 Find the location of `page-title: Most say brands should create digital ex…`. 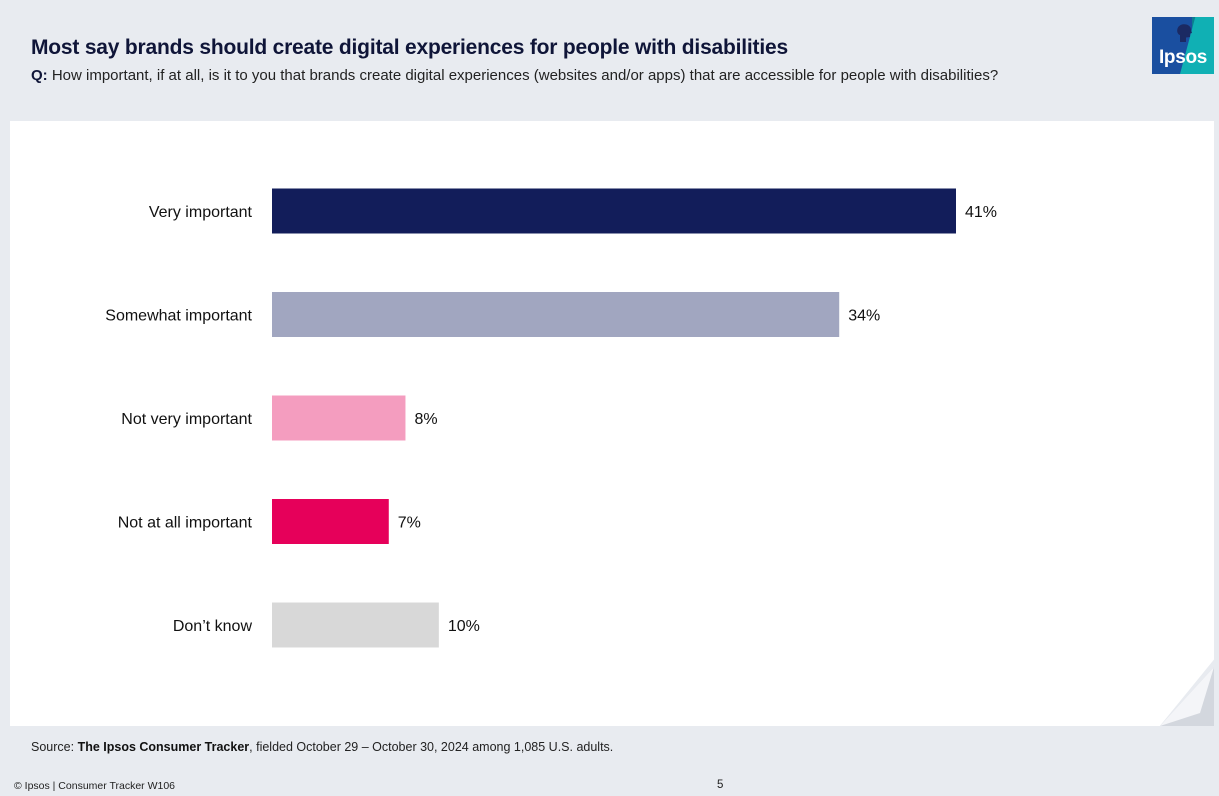

page-title: Most say brands should create digital ex… is located at coordinates (409, 47).